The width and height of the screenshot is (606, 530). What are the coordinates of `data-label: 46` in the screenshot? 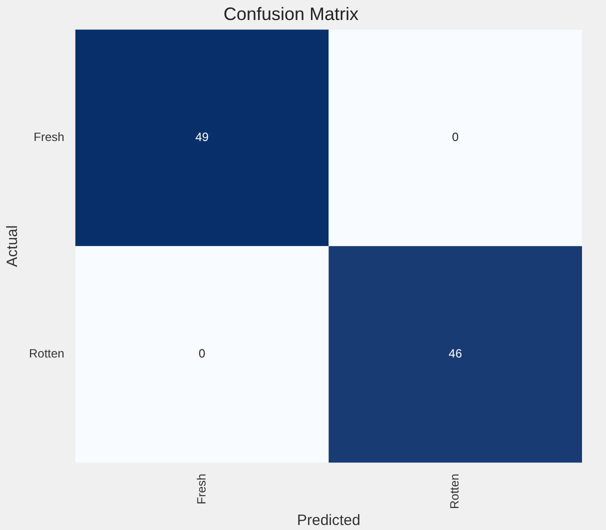 It's located at (455, 353).